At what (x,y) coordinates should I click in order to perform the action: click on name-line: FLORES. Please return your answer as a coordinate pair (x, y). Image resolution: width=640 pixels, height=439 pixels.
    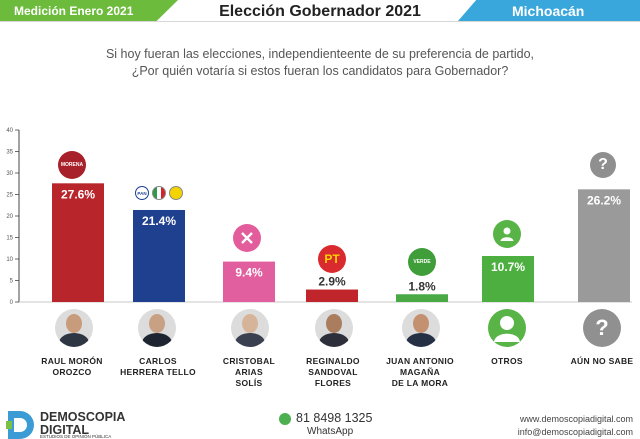
    Looking at the image, I should click on (333, 383).